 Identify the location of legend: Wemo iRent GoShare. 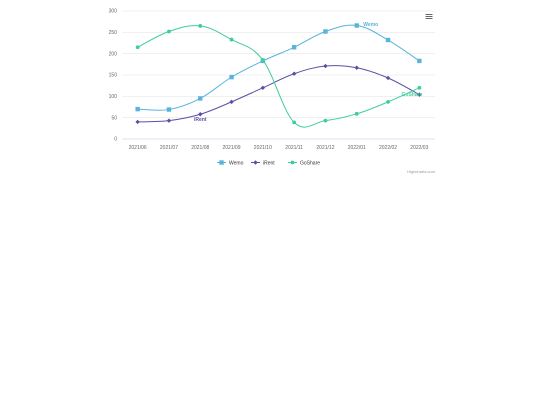
(268, 163).